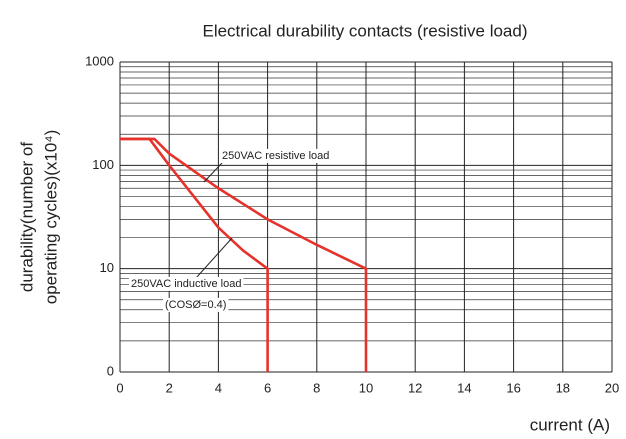  What do you see at coordinates (563, 387) in the screenshot?
I see `x-tick-label: 18` at bounding box center [563, 387].